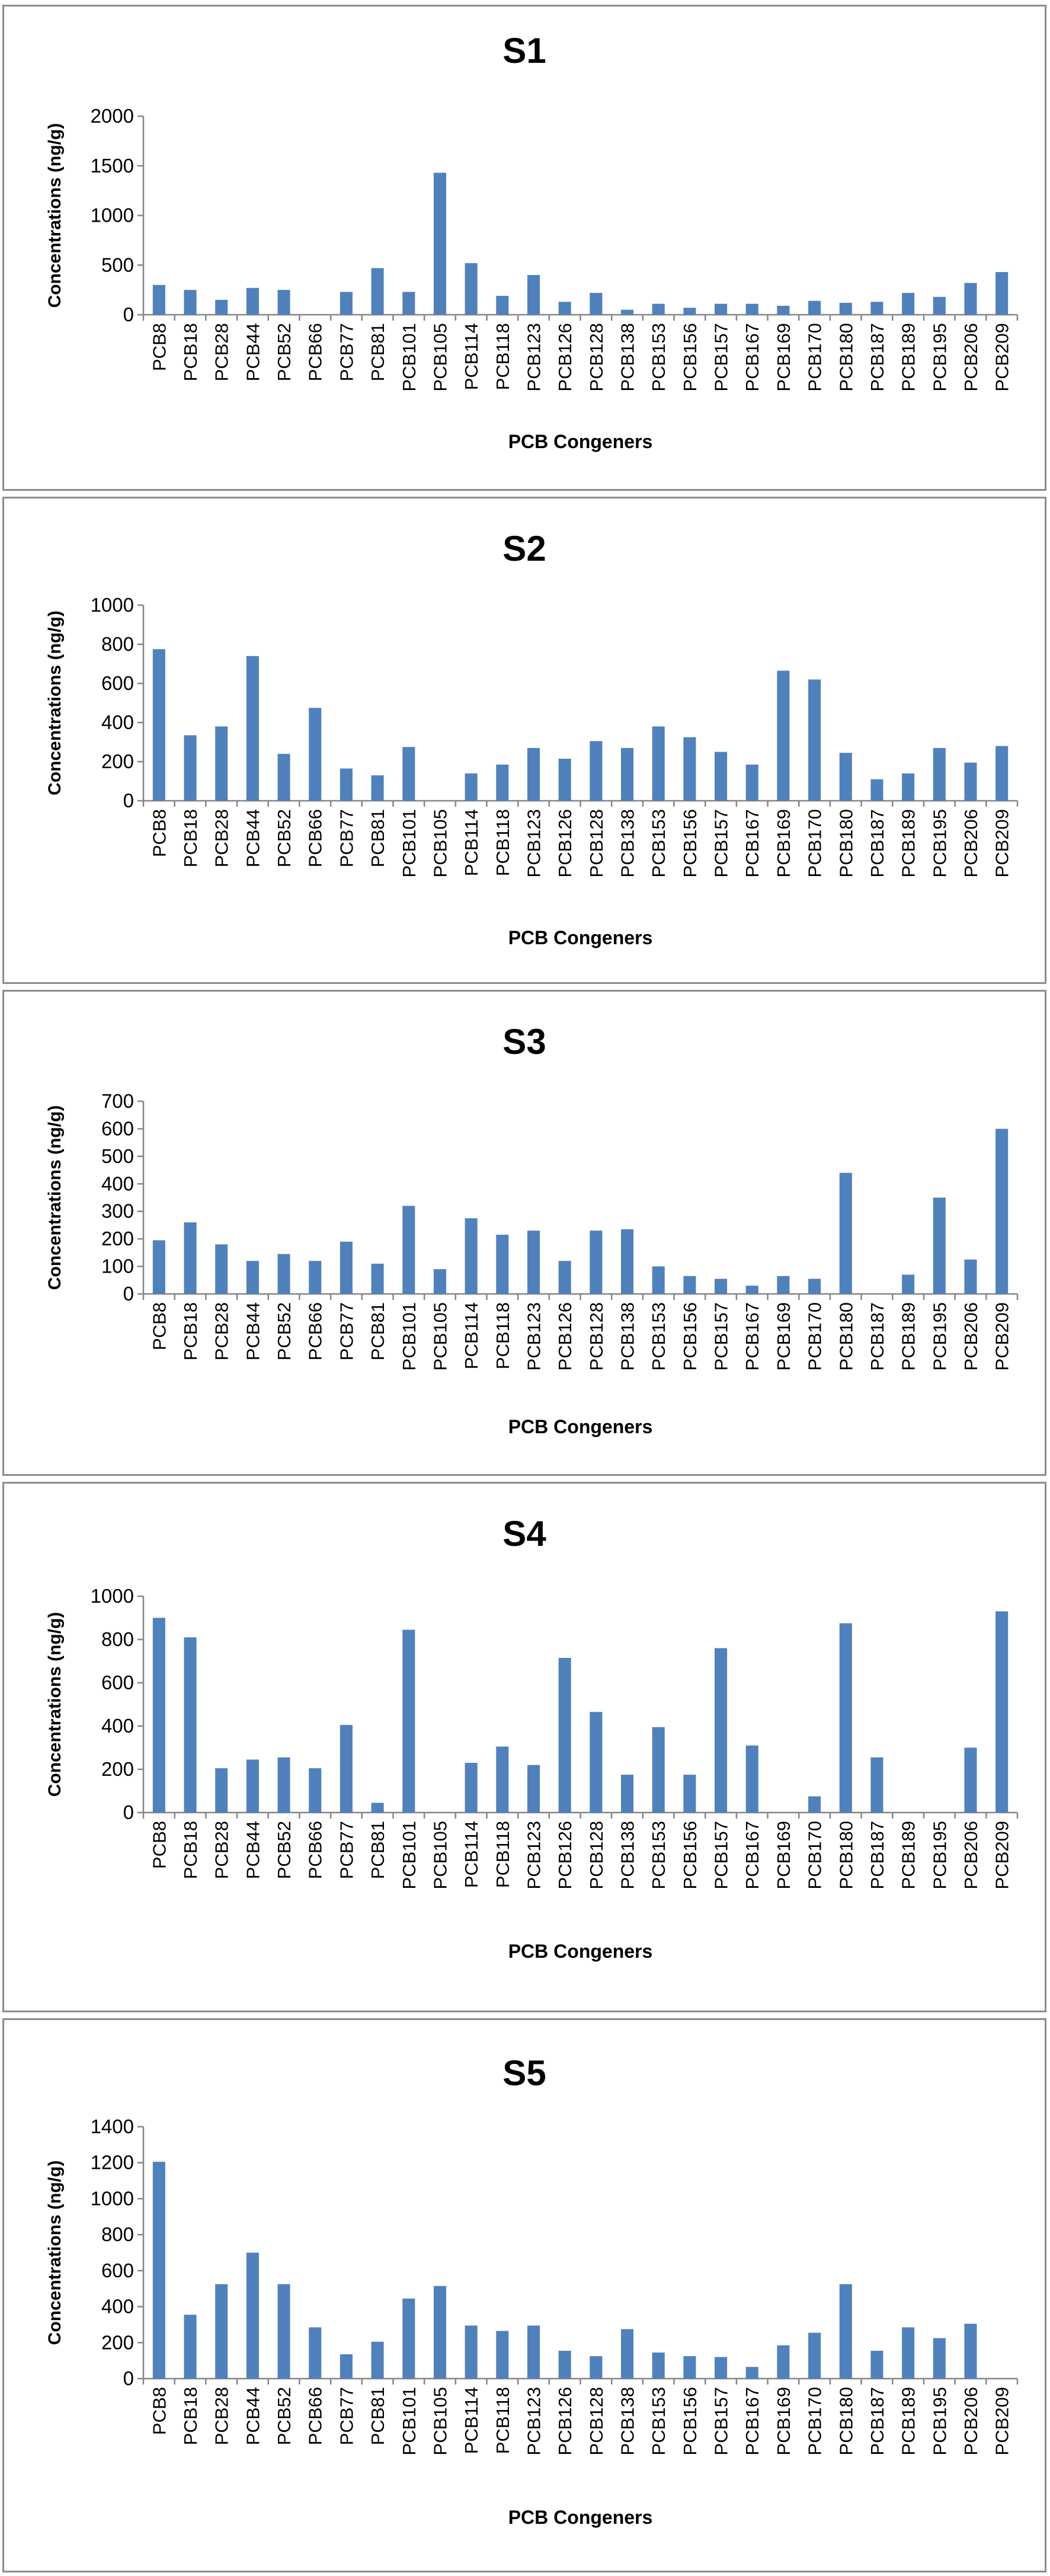  Describe the element at coordinates (524, 51) in the screenshot. I see `chart-title: S1` at that location.